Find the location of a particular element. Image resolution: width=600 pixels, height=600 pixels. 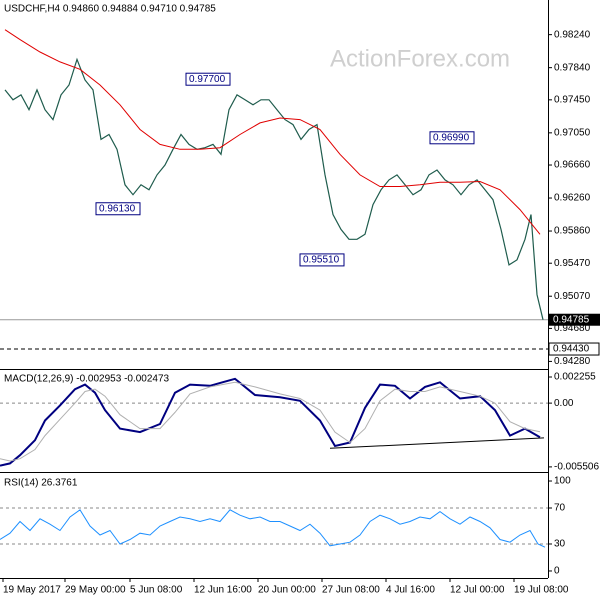

x-tick-label: 5 Jun 08:00 is located at coordinates (156, 590).